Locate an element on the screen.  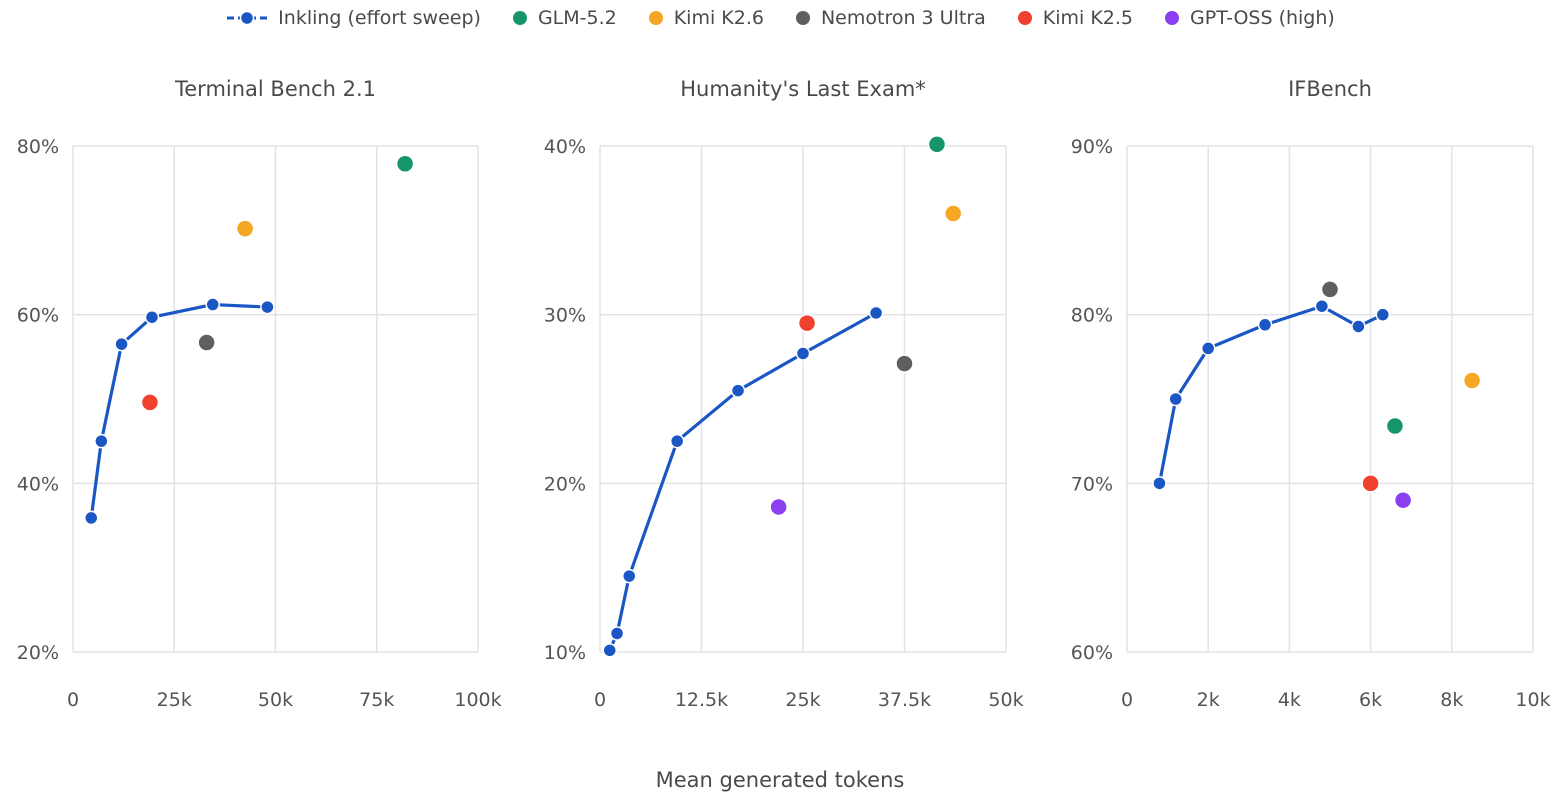
x-tick-label: 4k is located at coordinates (1289, 700).